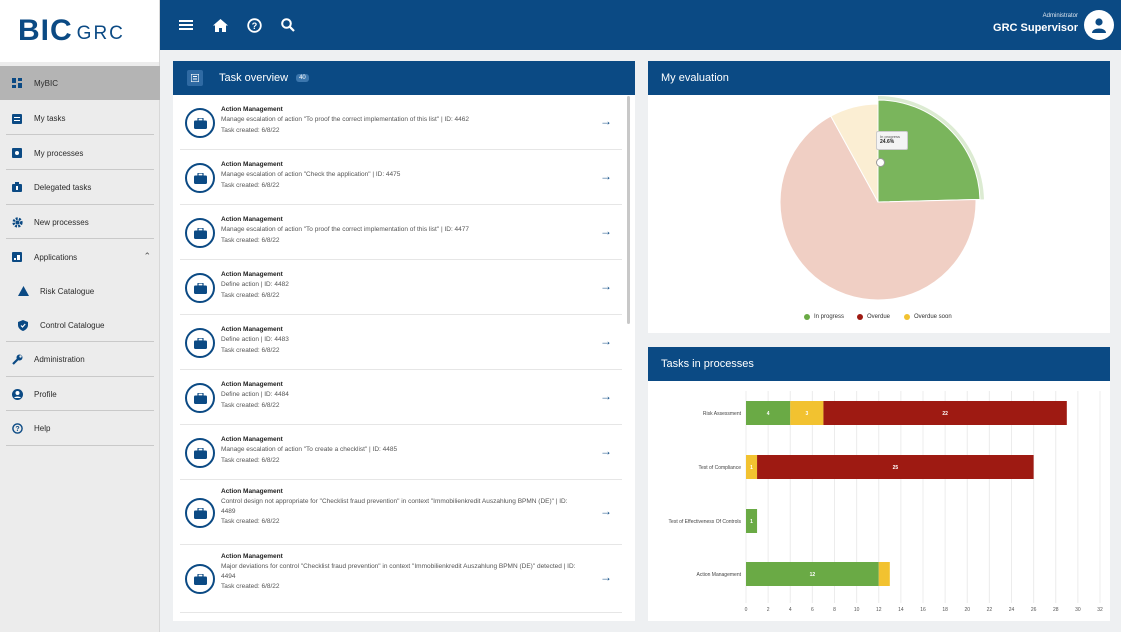 The width and height of the screenshot is (1121, 632). I want to click on logo: BIC GRC, so click(79, 31).